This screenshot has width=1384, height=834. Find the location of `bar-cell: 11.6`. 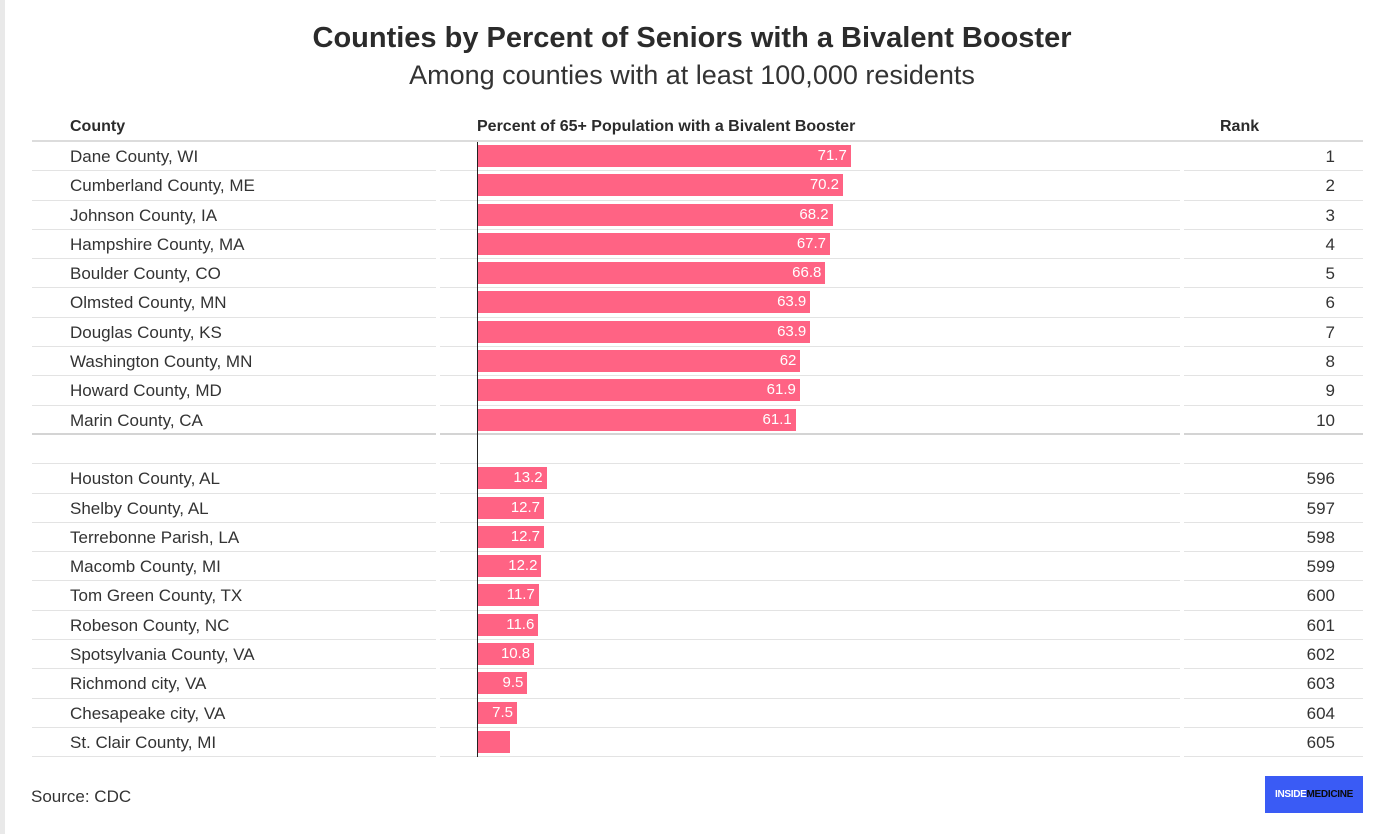

bar-cell: 11.6 is located at coordinates (827, 625).